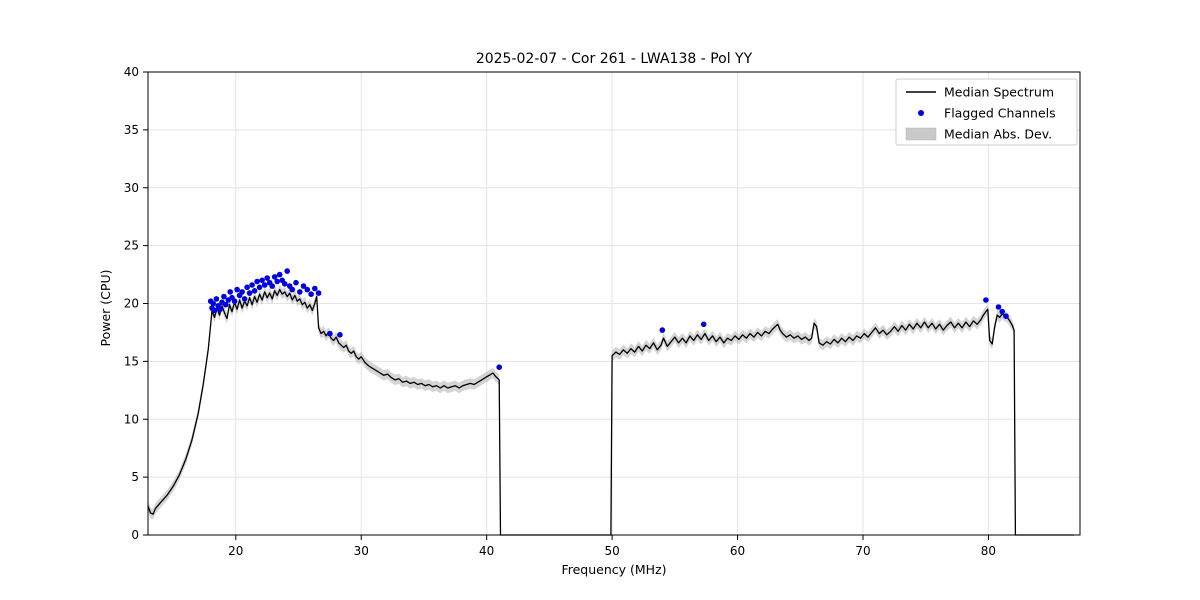 This screenshot has height=600, width=1200. Describe the element at coordinates (613, 569) in the screenshot. I see `x-axis-label: Frequency (MHz)` at that location.